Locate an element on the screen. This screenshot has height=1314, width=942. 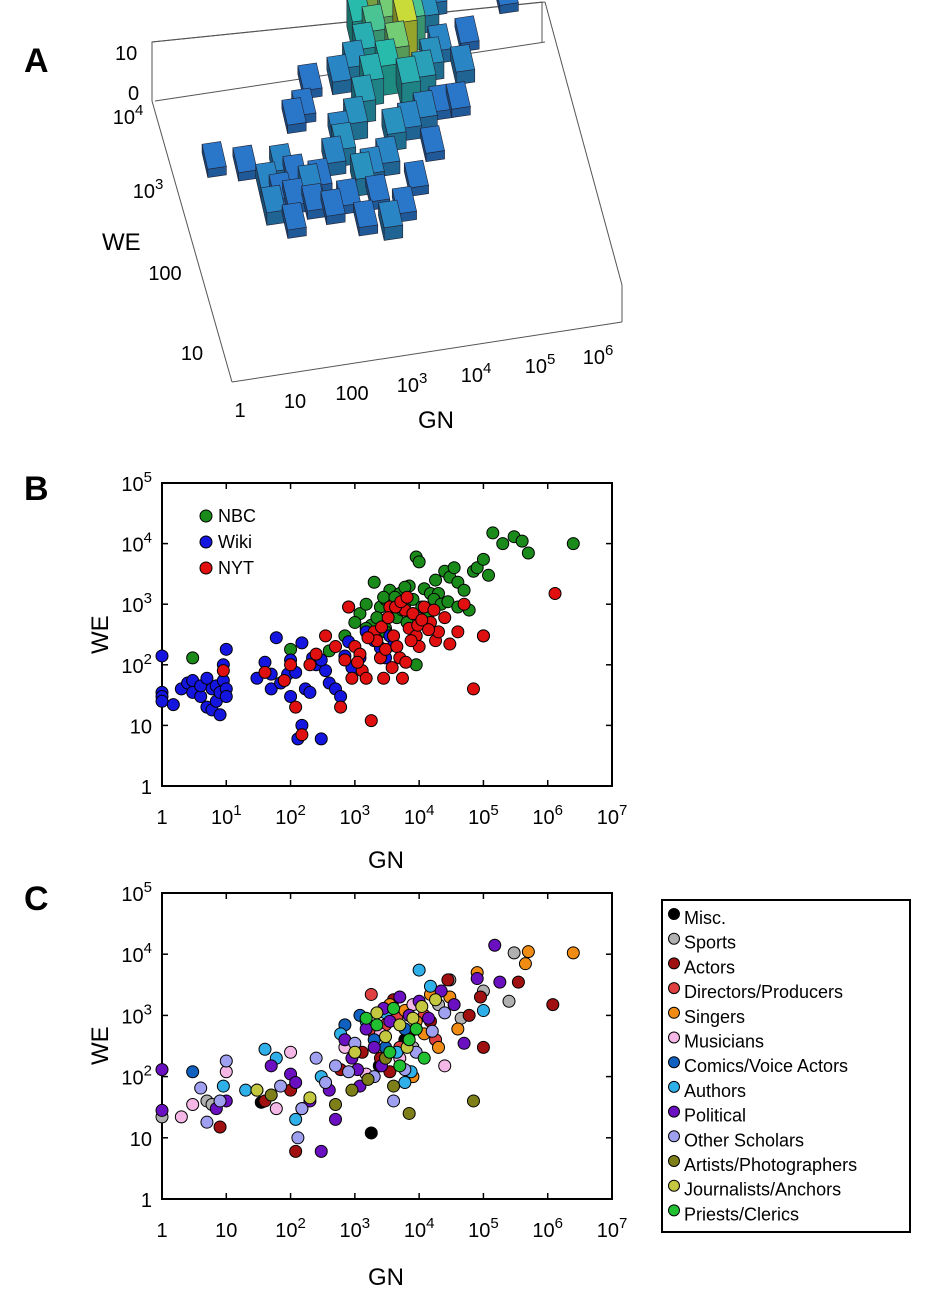
panel-a-xtick-label: 100 is located at coordinates (351, 394).